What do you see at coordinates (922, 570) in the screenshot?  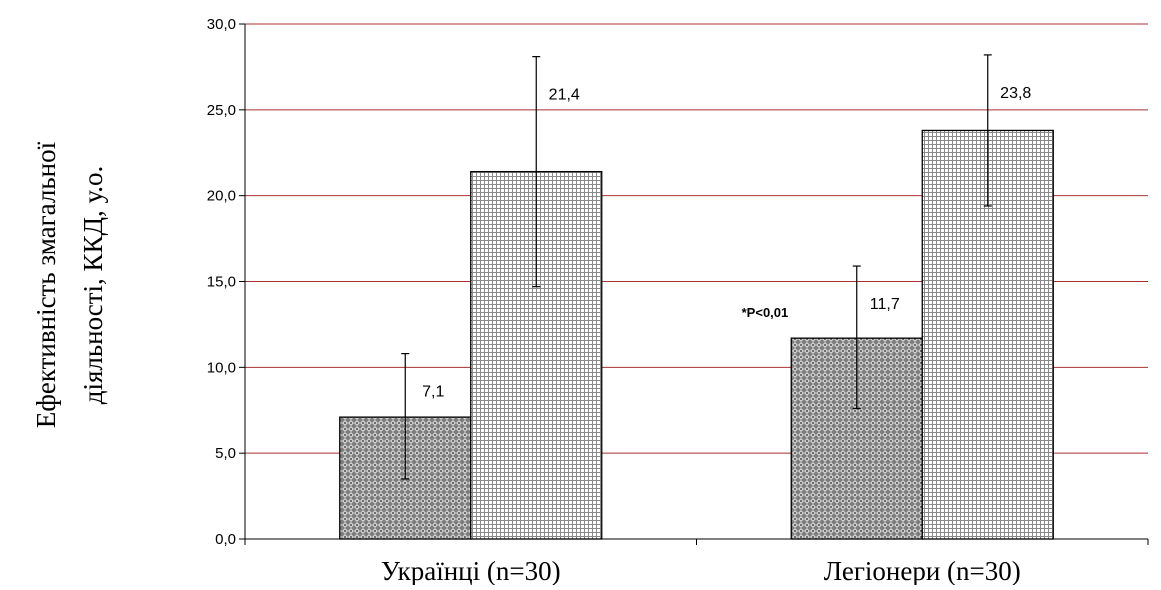 I see `x-tick-label-1: Легіонери (n=30)` at bounding box center [922, 570].